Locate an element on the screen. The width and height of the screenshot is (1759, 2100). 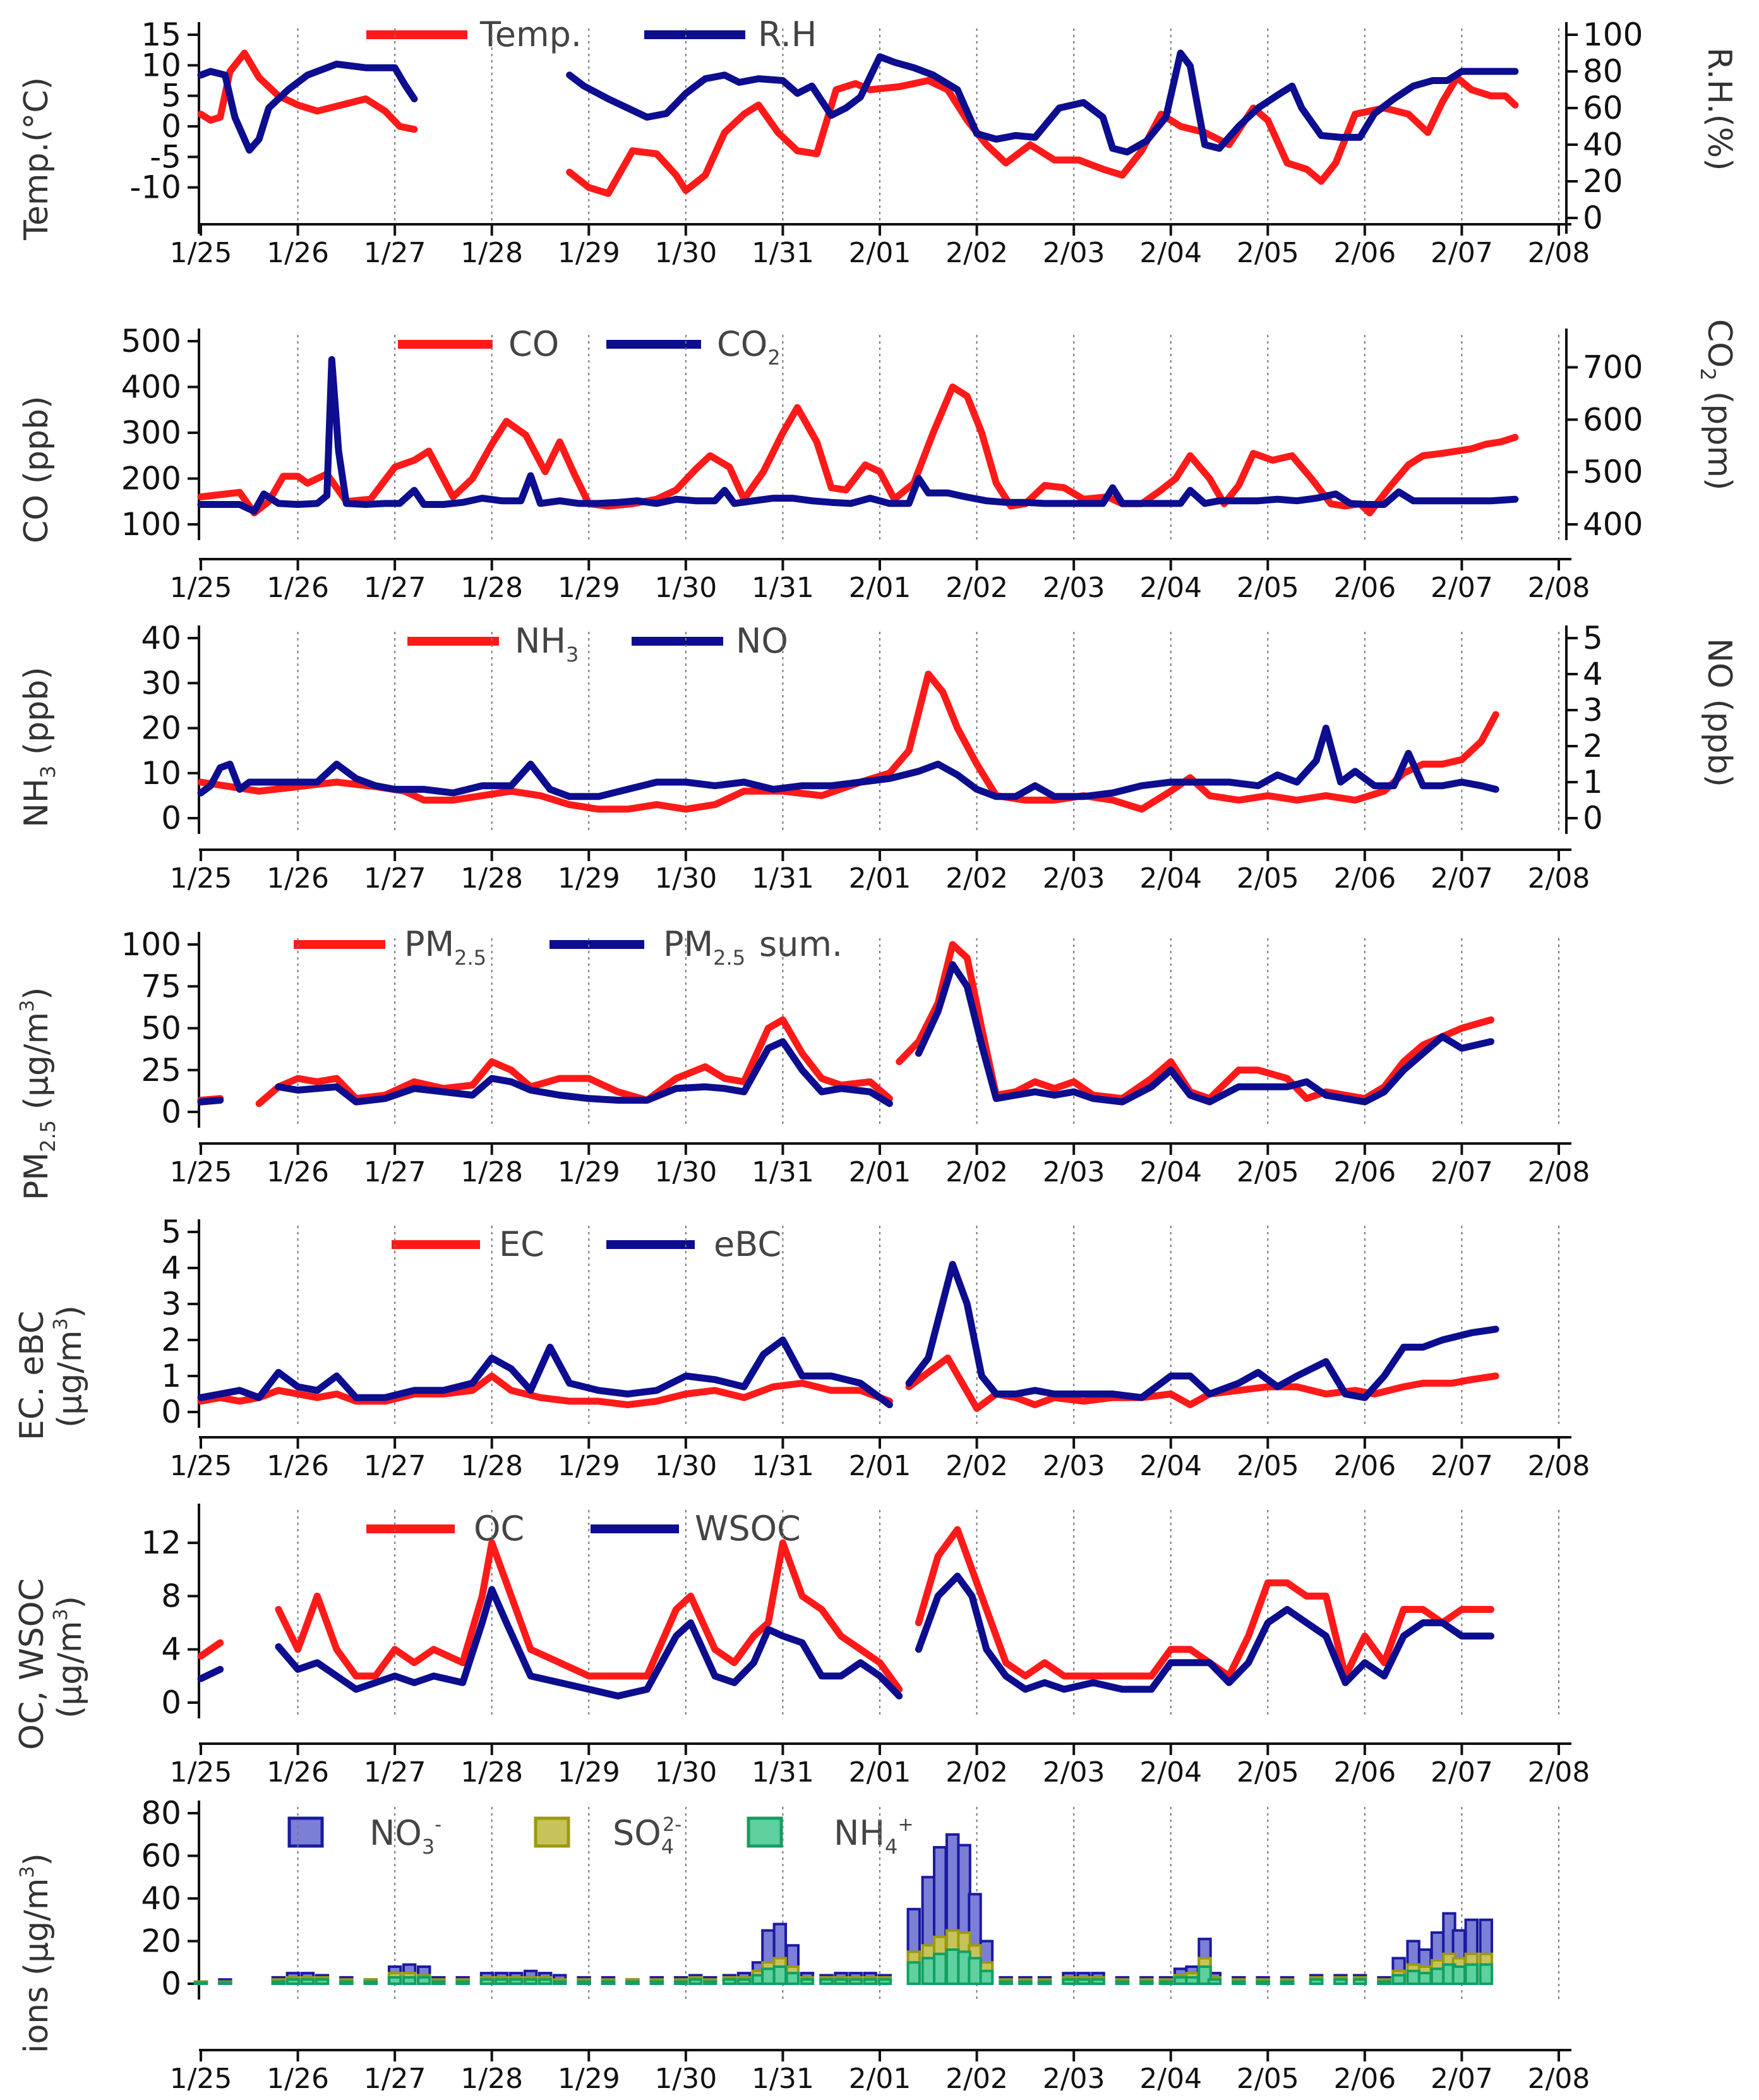
pm25-y-axis-title: PM2.5 (µg/m3) is located at coordinates (38, 1093).